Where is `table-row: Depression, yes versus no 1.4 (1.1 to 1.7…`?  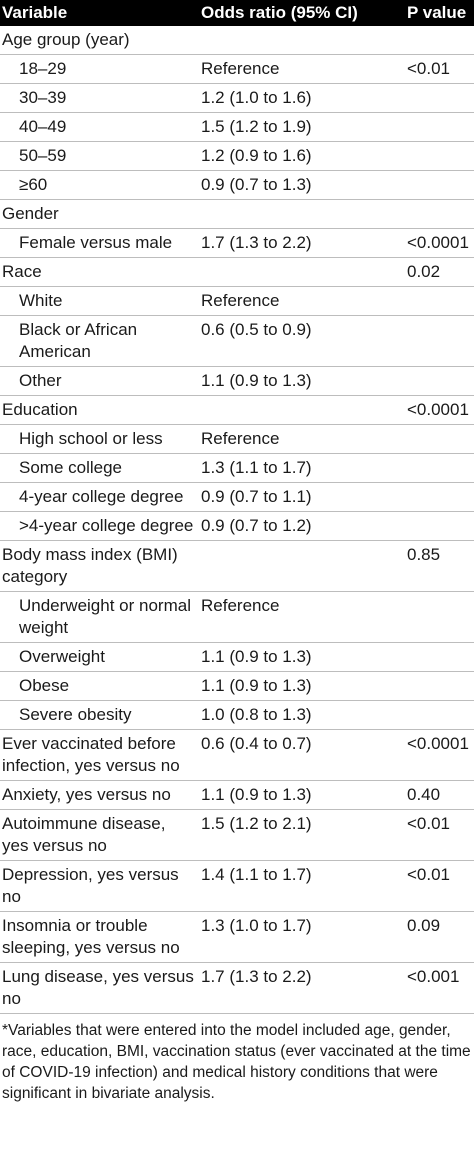
table-row: Depression, yes versus no 1.4 (1.1 to 1.7… is located at coordinates (237, 886).